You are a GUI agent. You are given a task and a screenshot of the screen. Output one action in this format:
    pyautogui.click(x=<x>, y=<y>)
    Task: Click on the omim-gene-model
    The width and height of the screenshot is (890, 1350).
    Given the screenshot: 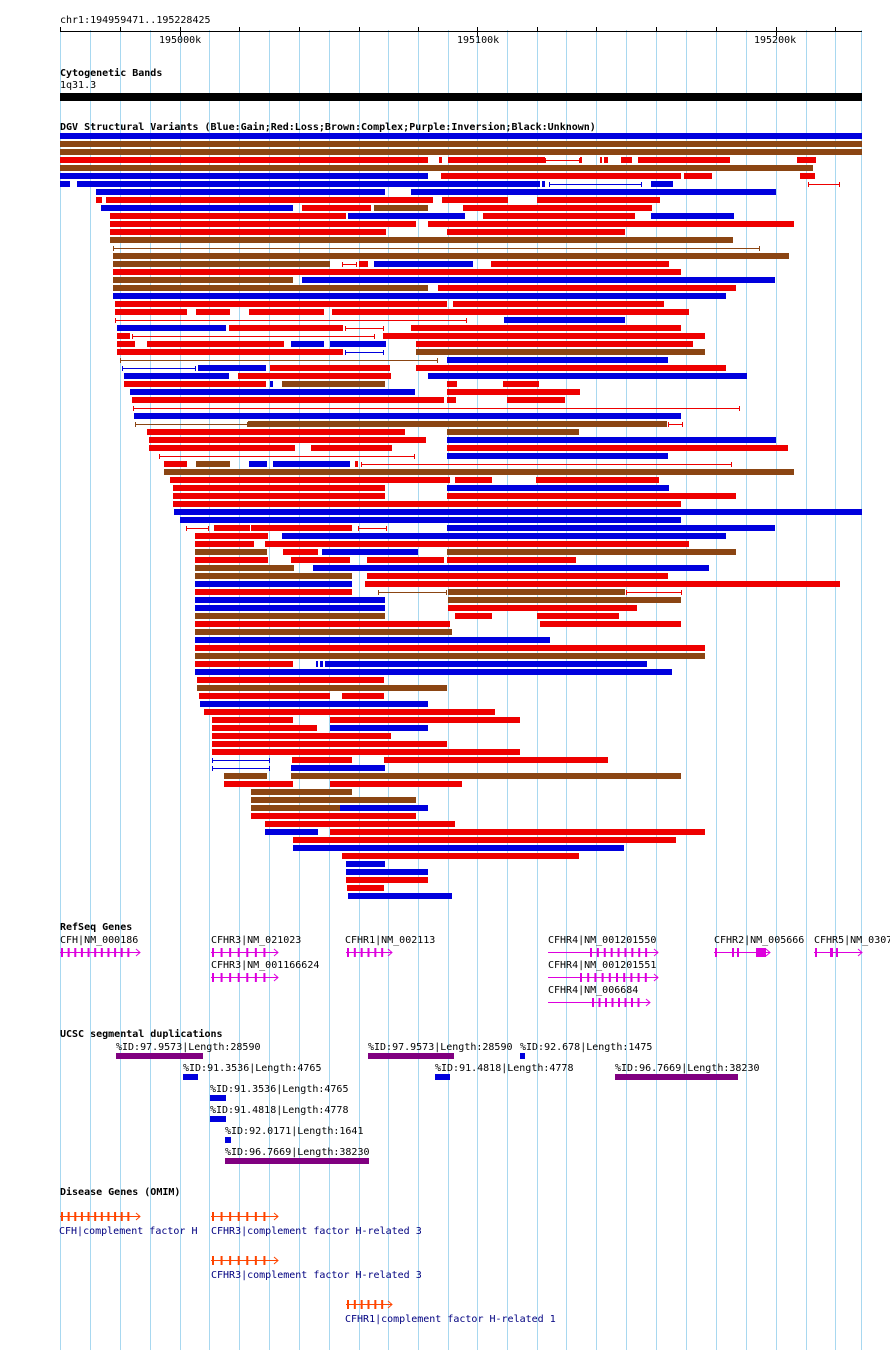 What is the action you would take?
    pyautogui.click(x=245, y=1216)
    